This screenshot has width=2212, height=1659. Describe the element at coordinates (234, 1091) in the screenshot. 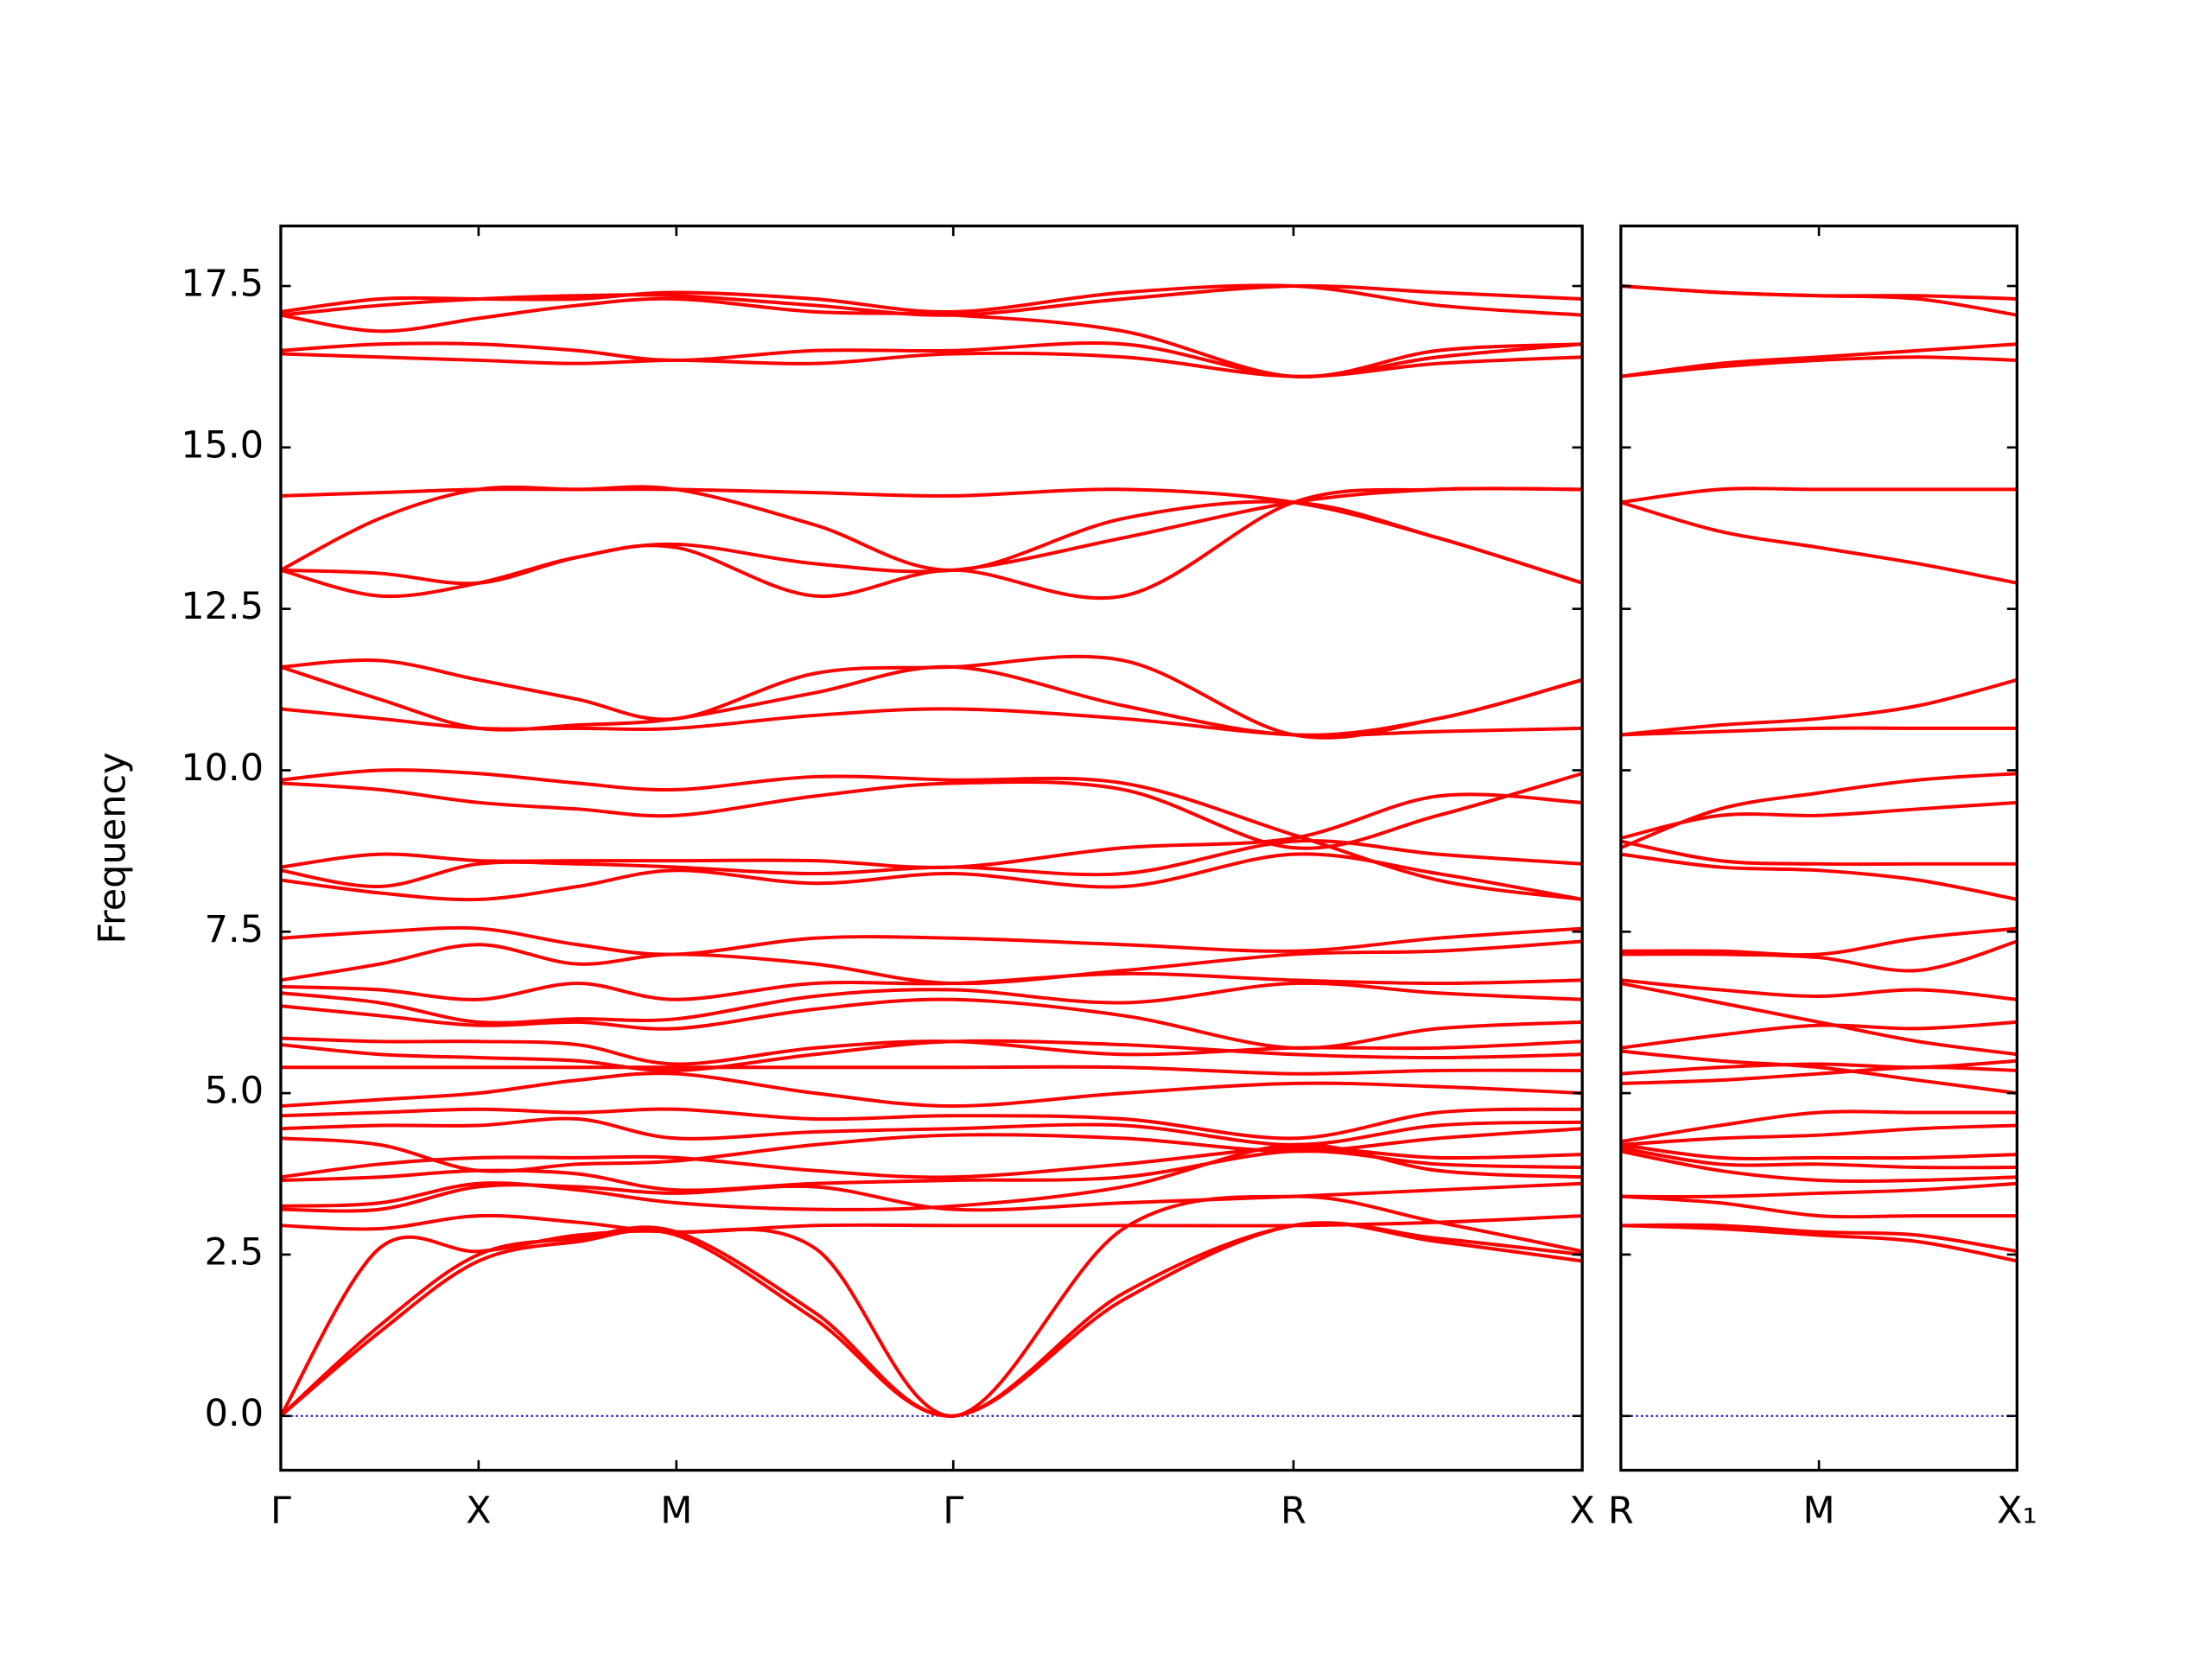

I see `y-tick-label: 5.0` at that location.